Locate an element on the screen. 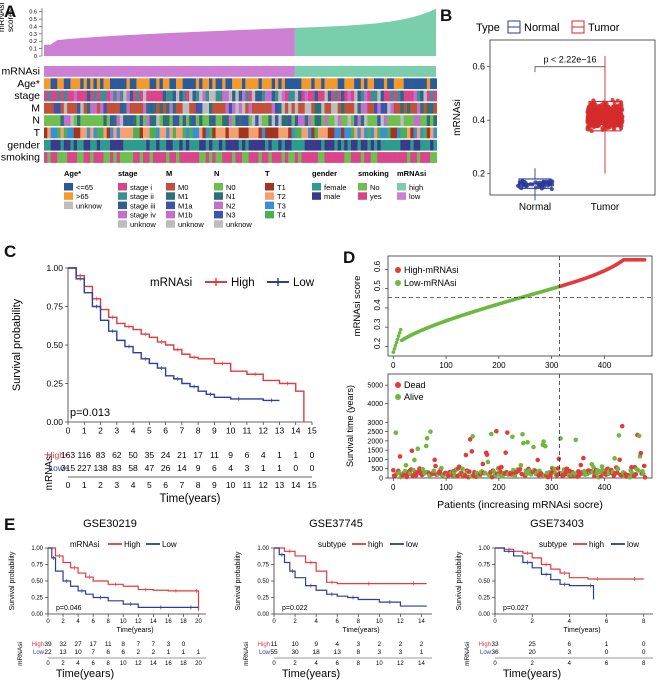 The height and width of the screenshot is (684, 669). x-tick-label: 4 is located at coordinates (78, 622).